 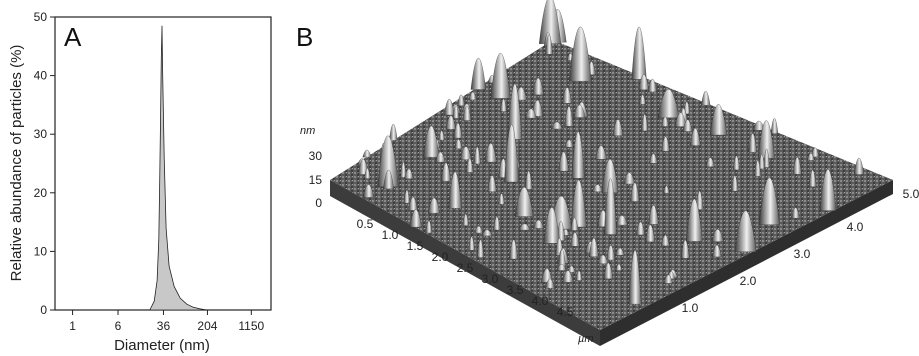 I want to click on x-axis-ticks: 1 6 36 204 1150, so click(x=167, y=321).